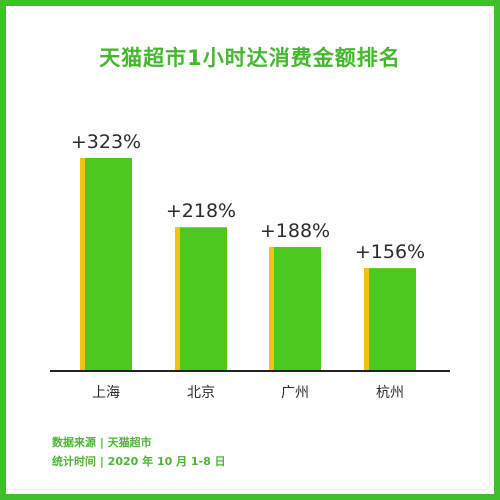 Image resolution: width=500 pixels, height=500 pixels. I want to click on data-label-4: +156%, so click(390, 252).